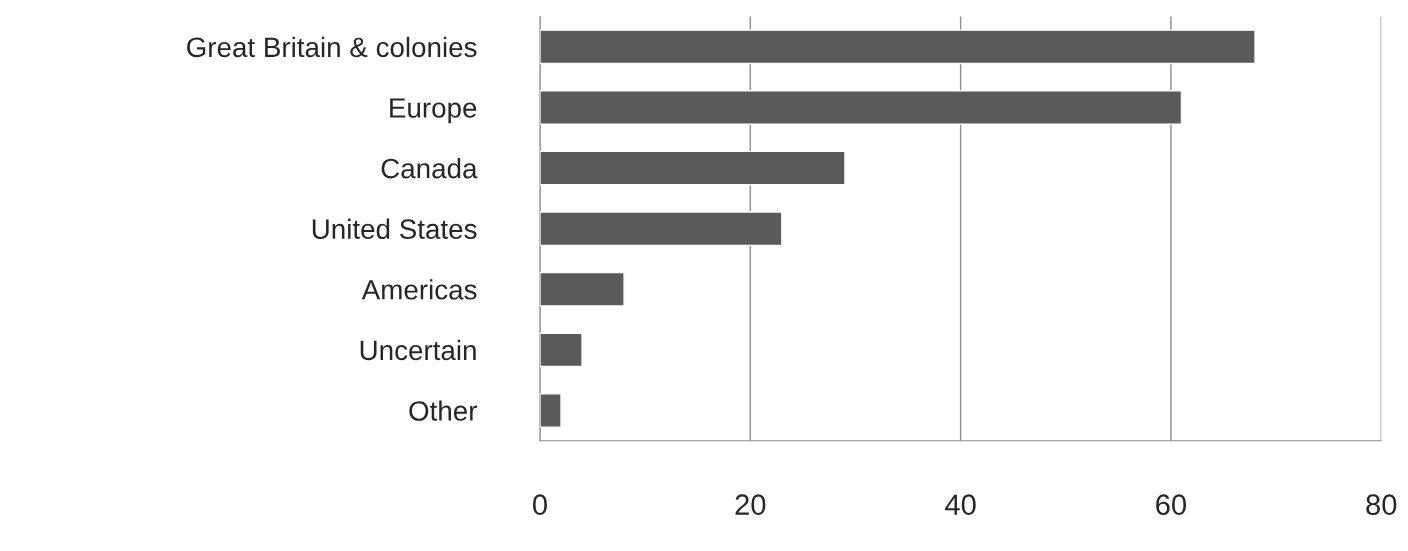 This screenshot has height=551, width=1408. Describe the element at coordinates (419, 289) in the screenshot. I see `y-tick-label: Americas` at that location.